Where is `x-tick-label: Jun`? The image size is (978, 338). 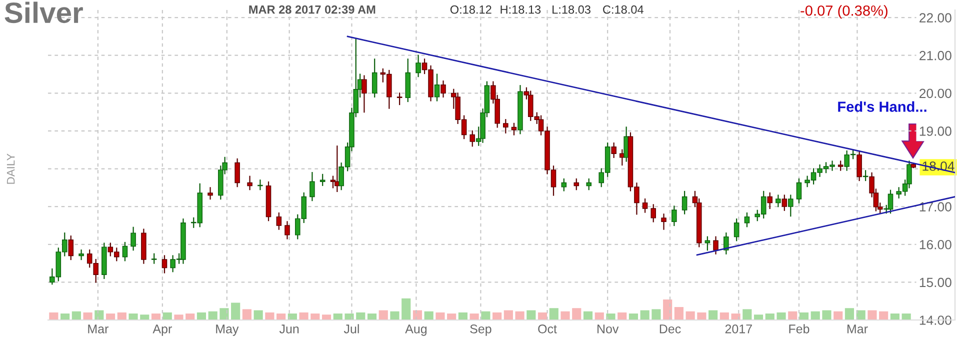 x-tick-label: Jun is located at coordinates (289, 329).